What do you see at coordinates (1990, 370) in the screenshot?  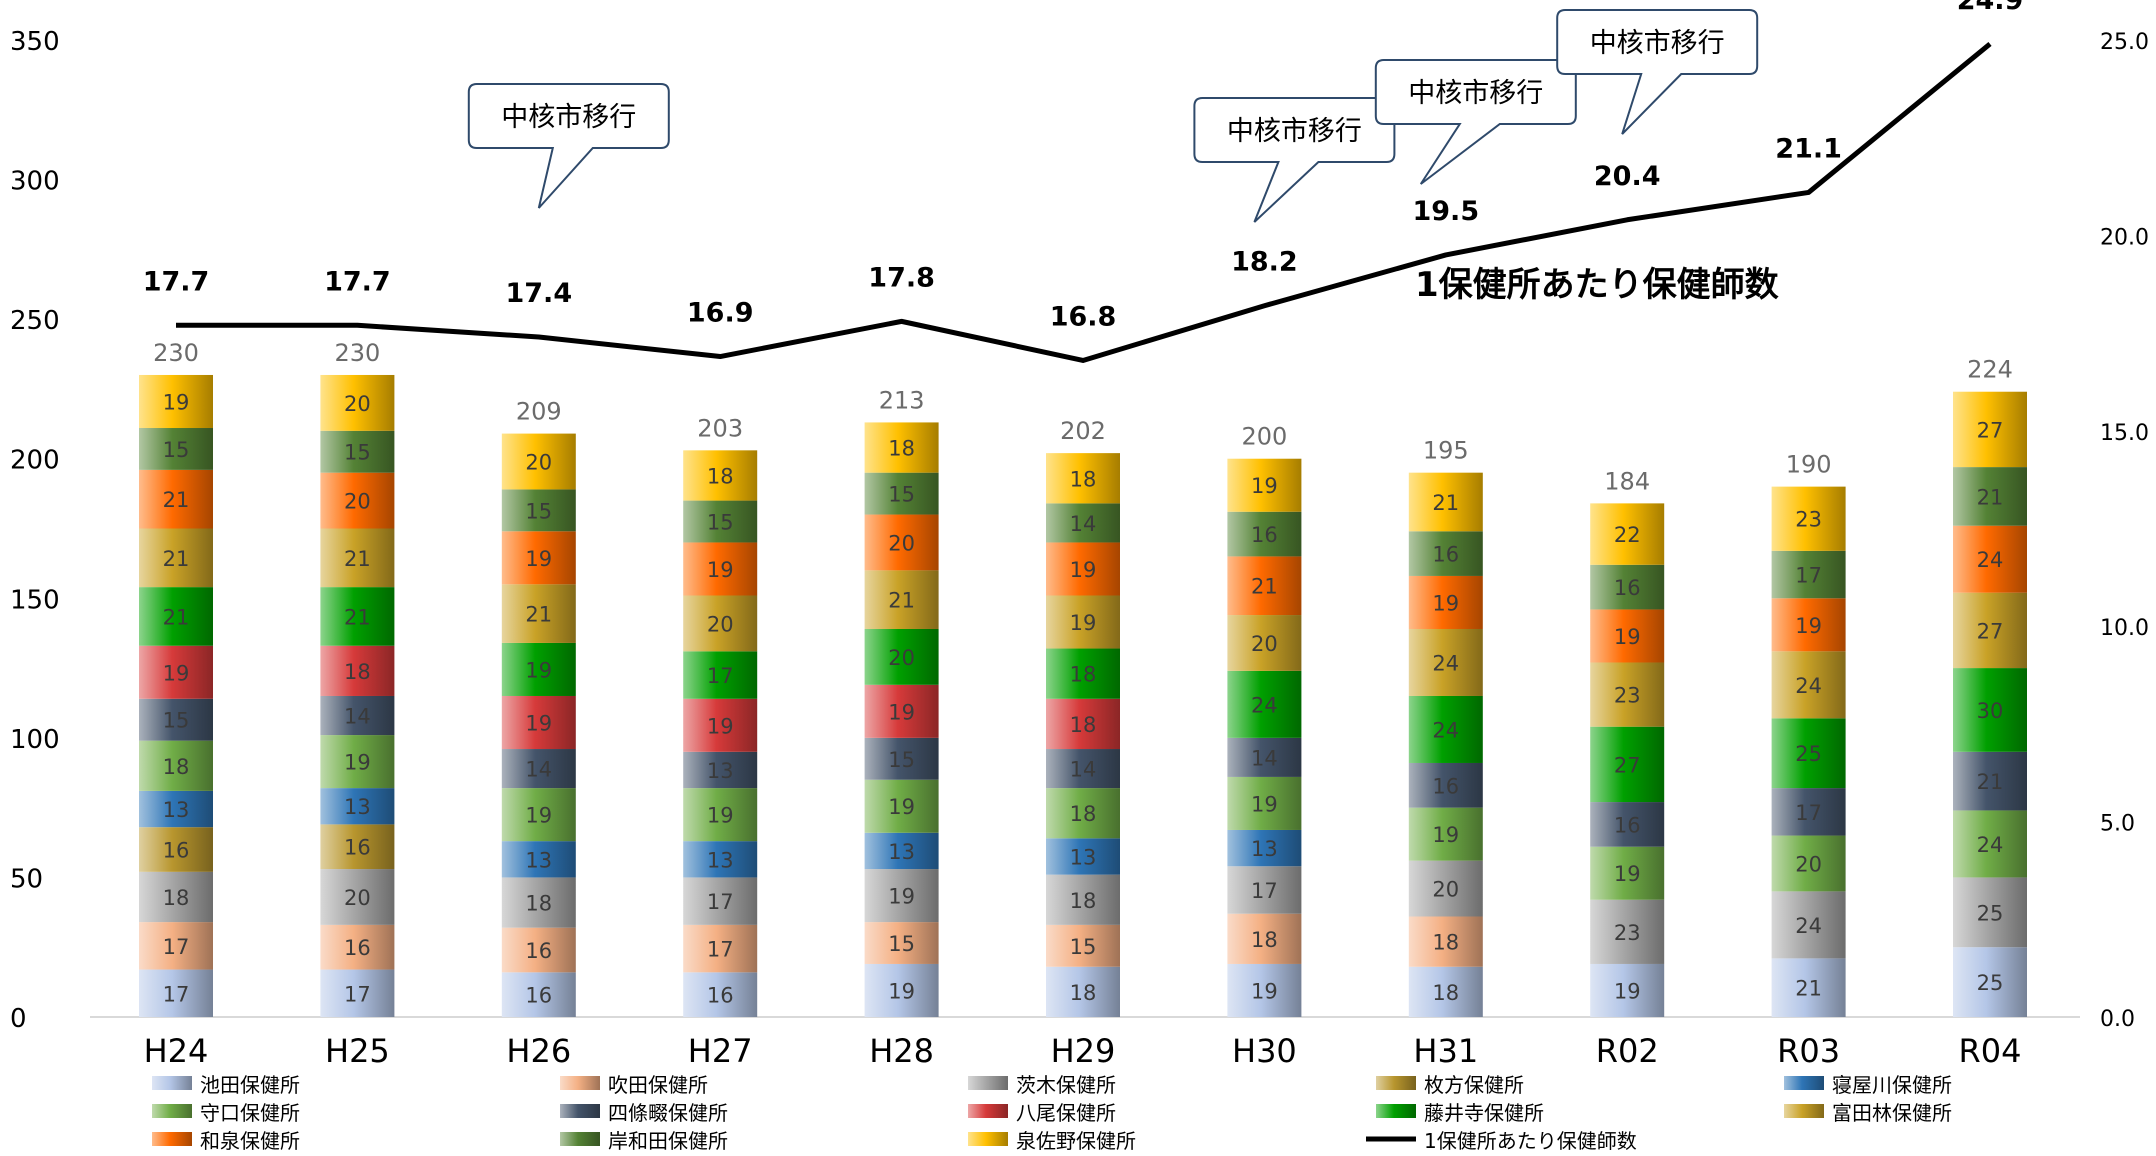 I see `bar-total-label: 224` at bounding box center [1990, 370].